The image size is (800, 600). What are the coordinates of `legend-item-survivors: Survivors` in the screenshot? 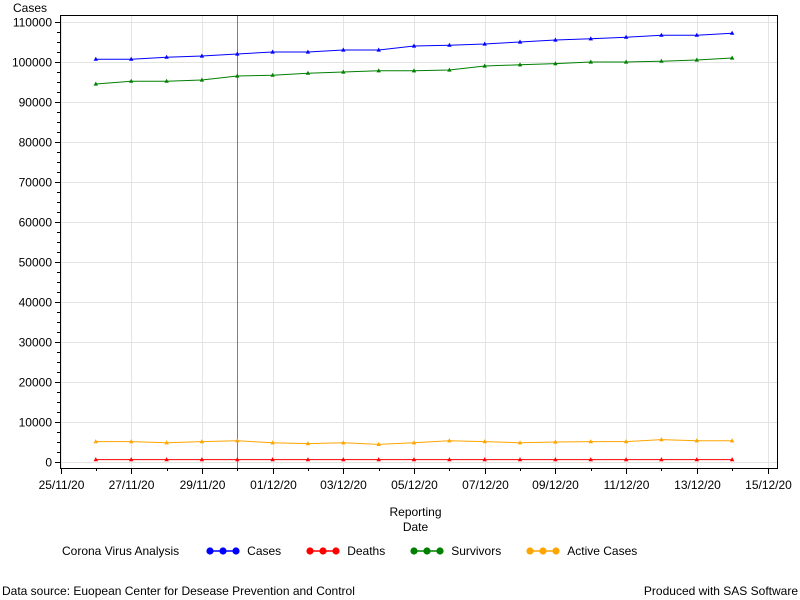 It's located at (455, 551).